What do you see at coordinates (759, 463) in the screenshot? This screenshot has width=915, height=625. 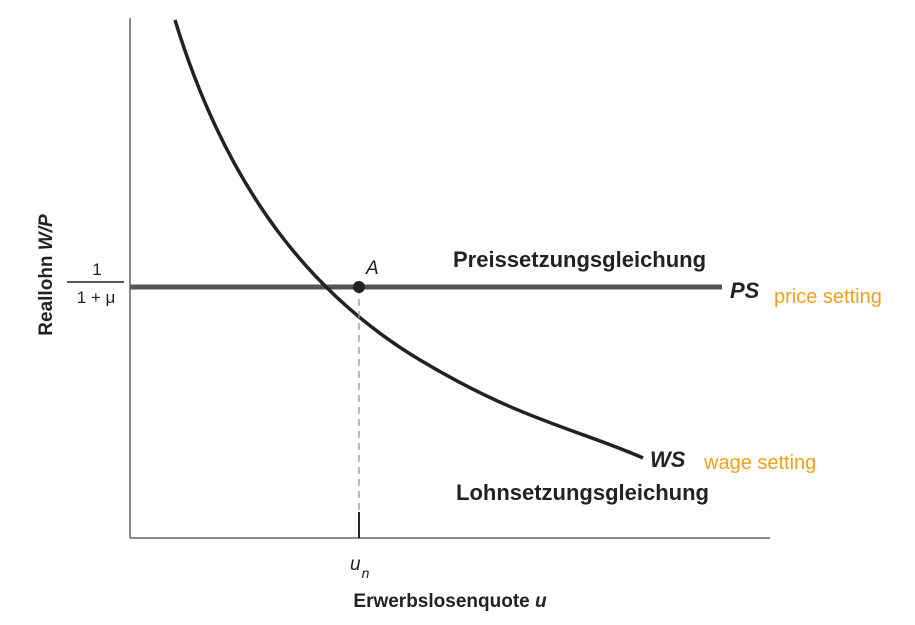 I see `ws-note: wage setting` at bounding box center [759, 463].